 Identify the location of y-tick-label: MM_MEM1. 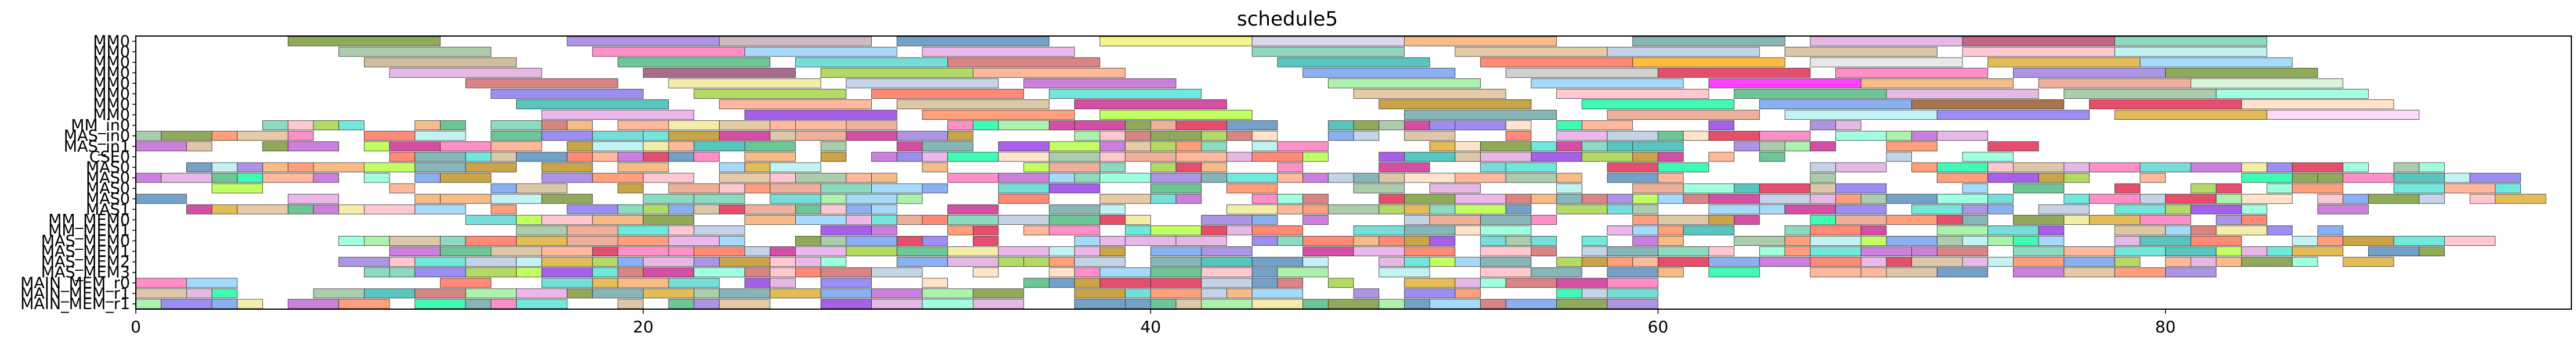
(89, 230).